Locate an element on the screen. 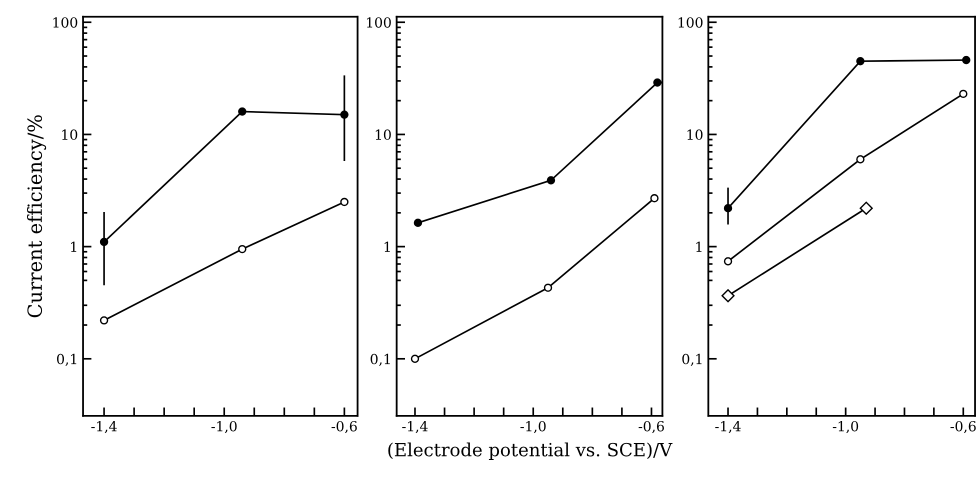 The width and height of the screenshot is (977, 478). x-axis-title: (Electrode potential vs. SCE)/V is located at coordinates (530, 451).